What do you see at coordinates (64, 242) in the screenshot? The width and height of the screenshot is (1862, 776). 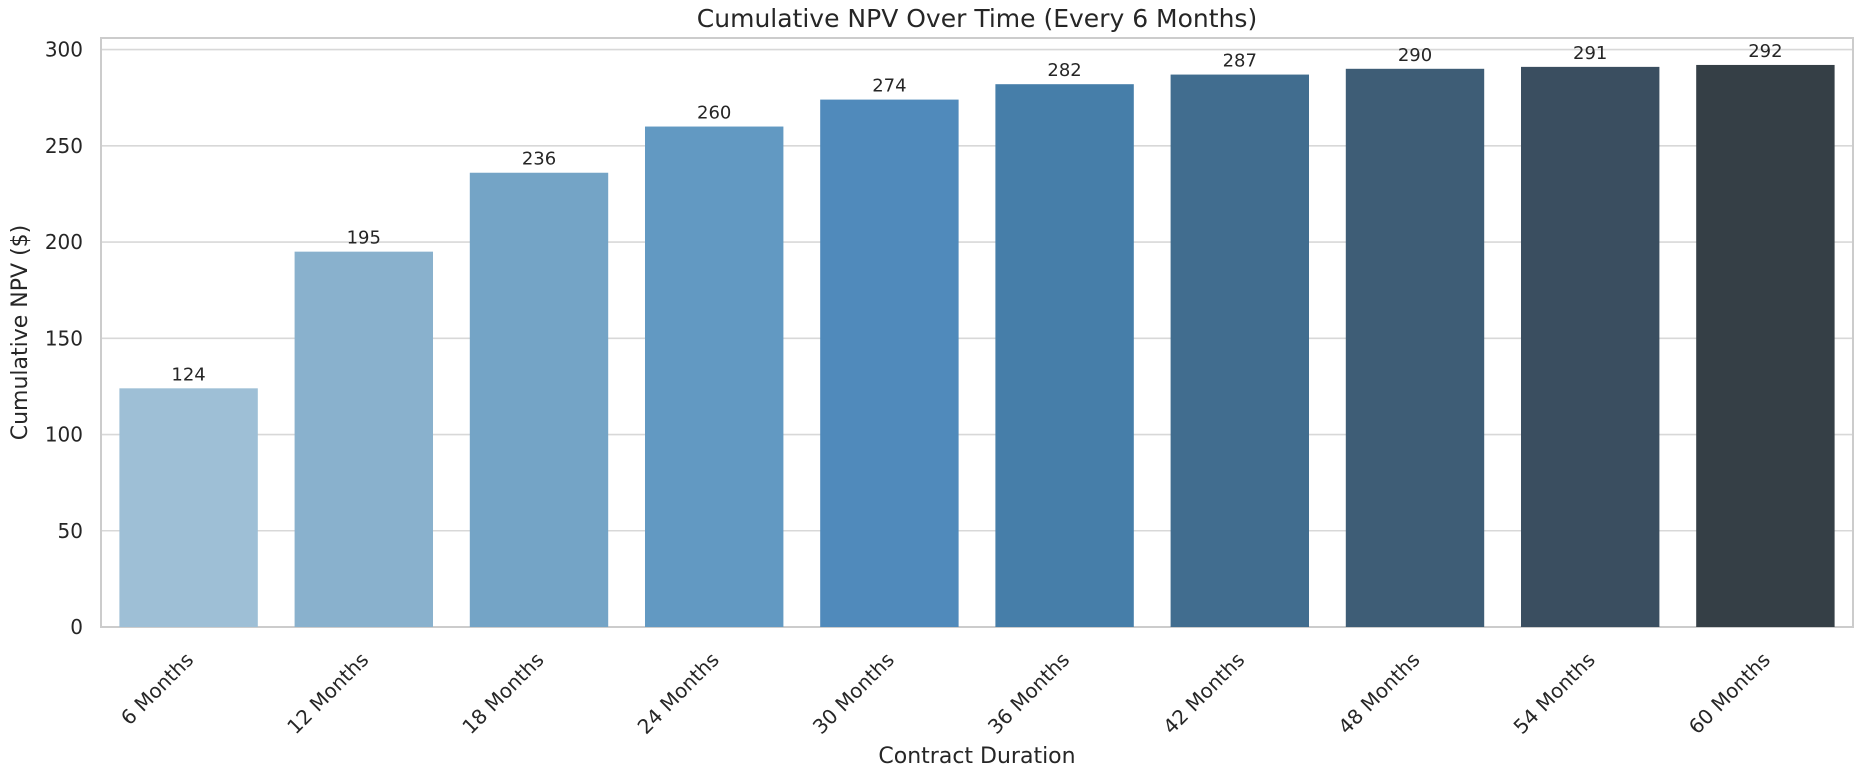 I see `y-tick-label: 200` at bounding box center [64, 242].